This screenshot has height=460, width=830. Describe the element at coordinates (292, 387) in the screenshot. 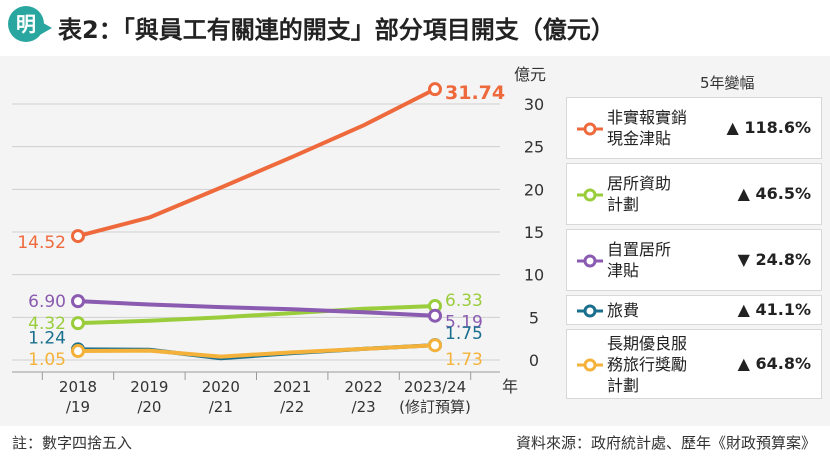

I see `x-tick-label: 2021` at that location.